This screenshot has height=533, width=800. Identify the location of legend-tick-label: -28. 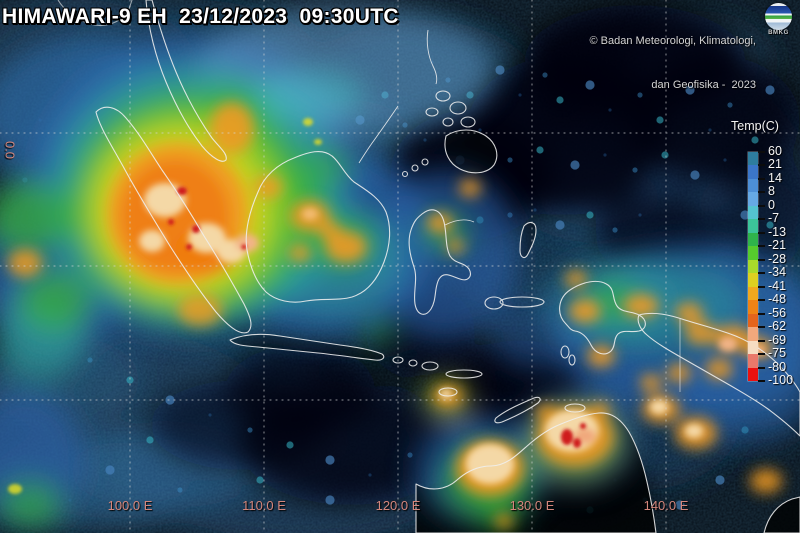
(777, 258).